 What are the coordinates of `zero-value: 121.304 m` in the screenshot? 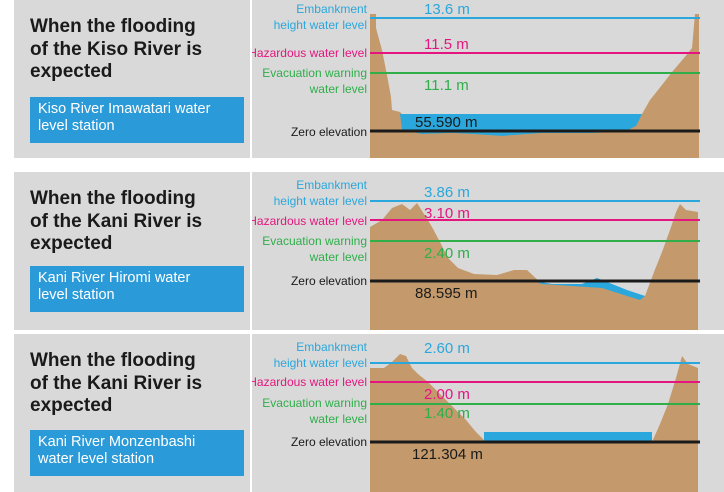 It's located at (447, 454).